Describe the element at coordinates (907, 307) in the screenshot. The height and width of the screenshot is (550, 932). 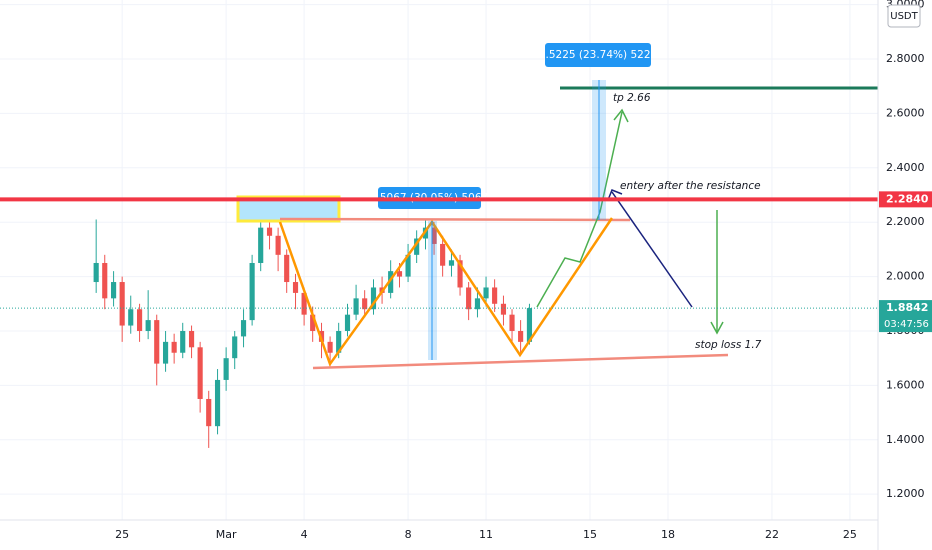
I see `price-label: 1.8842` at that location.